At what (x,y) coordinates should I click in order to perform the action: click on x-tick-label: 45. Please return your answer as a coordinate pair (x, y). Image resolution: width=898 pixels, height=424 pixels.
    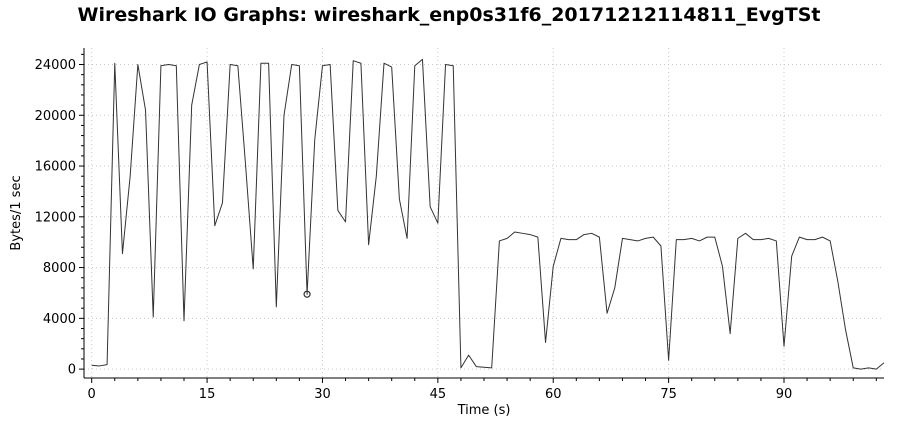
    Looking at the image, I should click on (438, 394).